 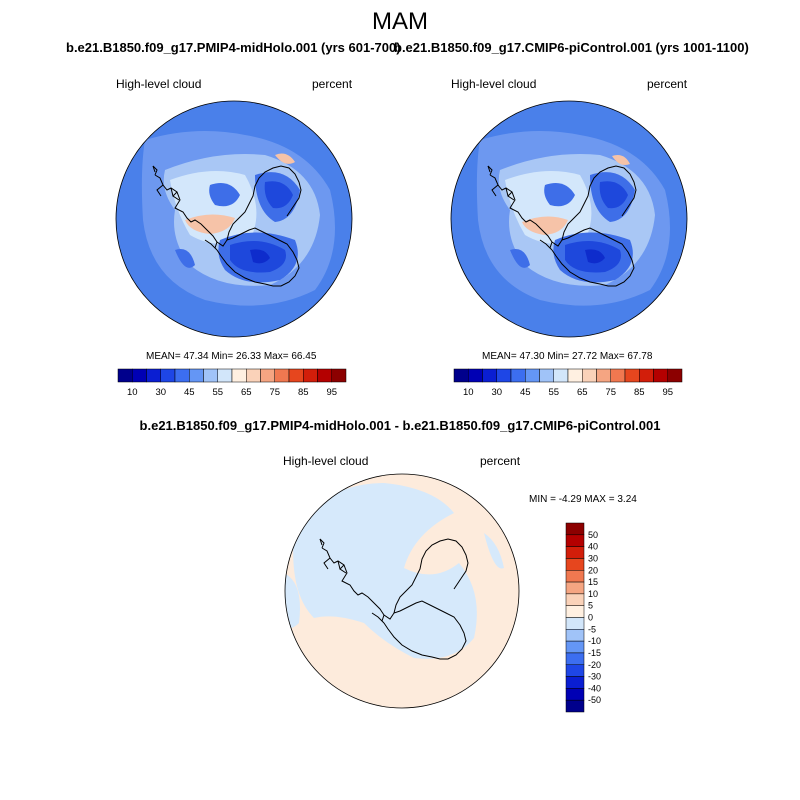 What do you see at coordinates (159, 84) in the screenshot?
I see `panel-1-variable: High-level cloud` at bounding box center [159, 84].